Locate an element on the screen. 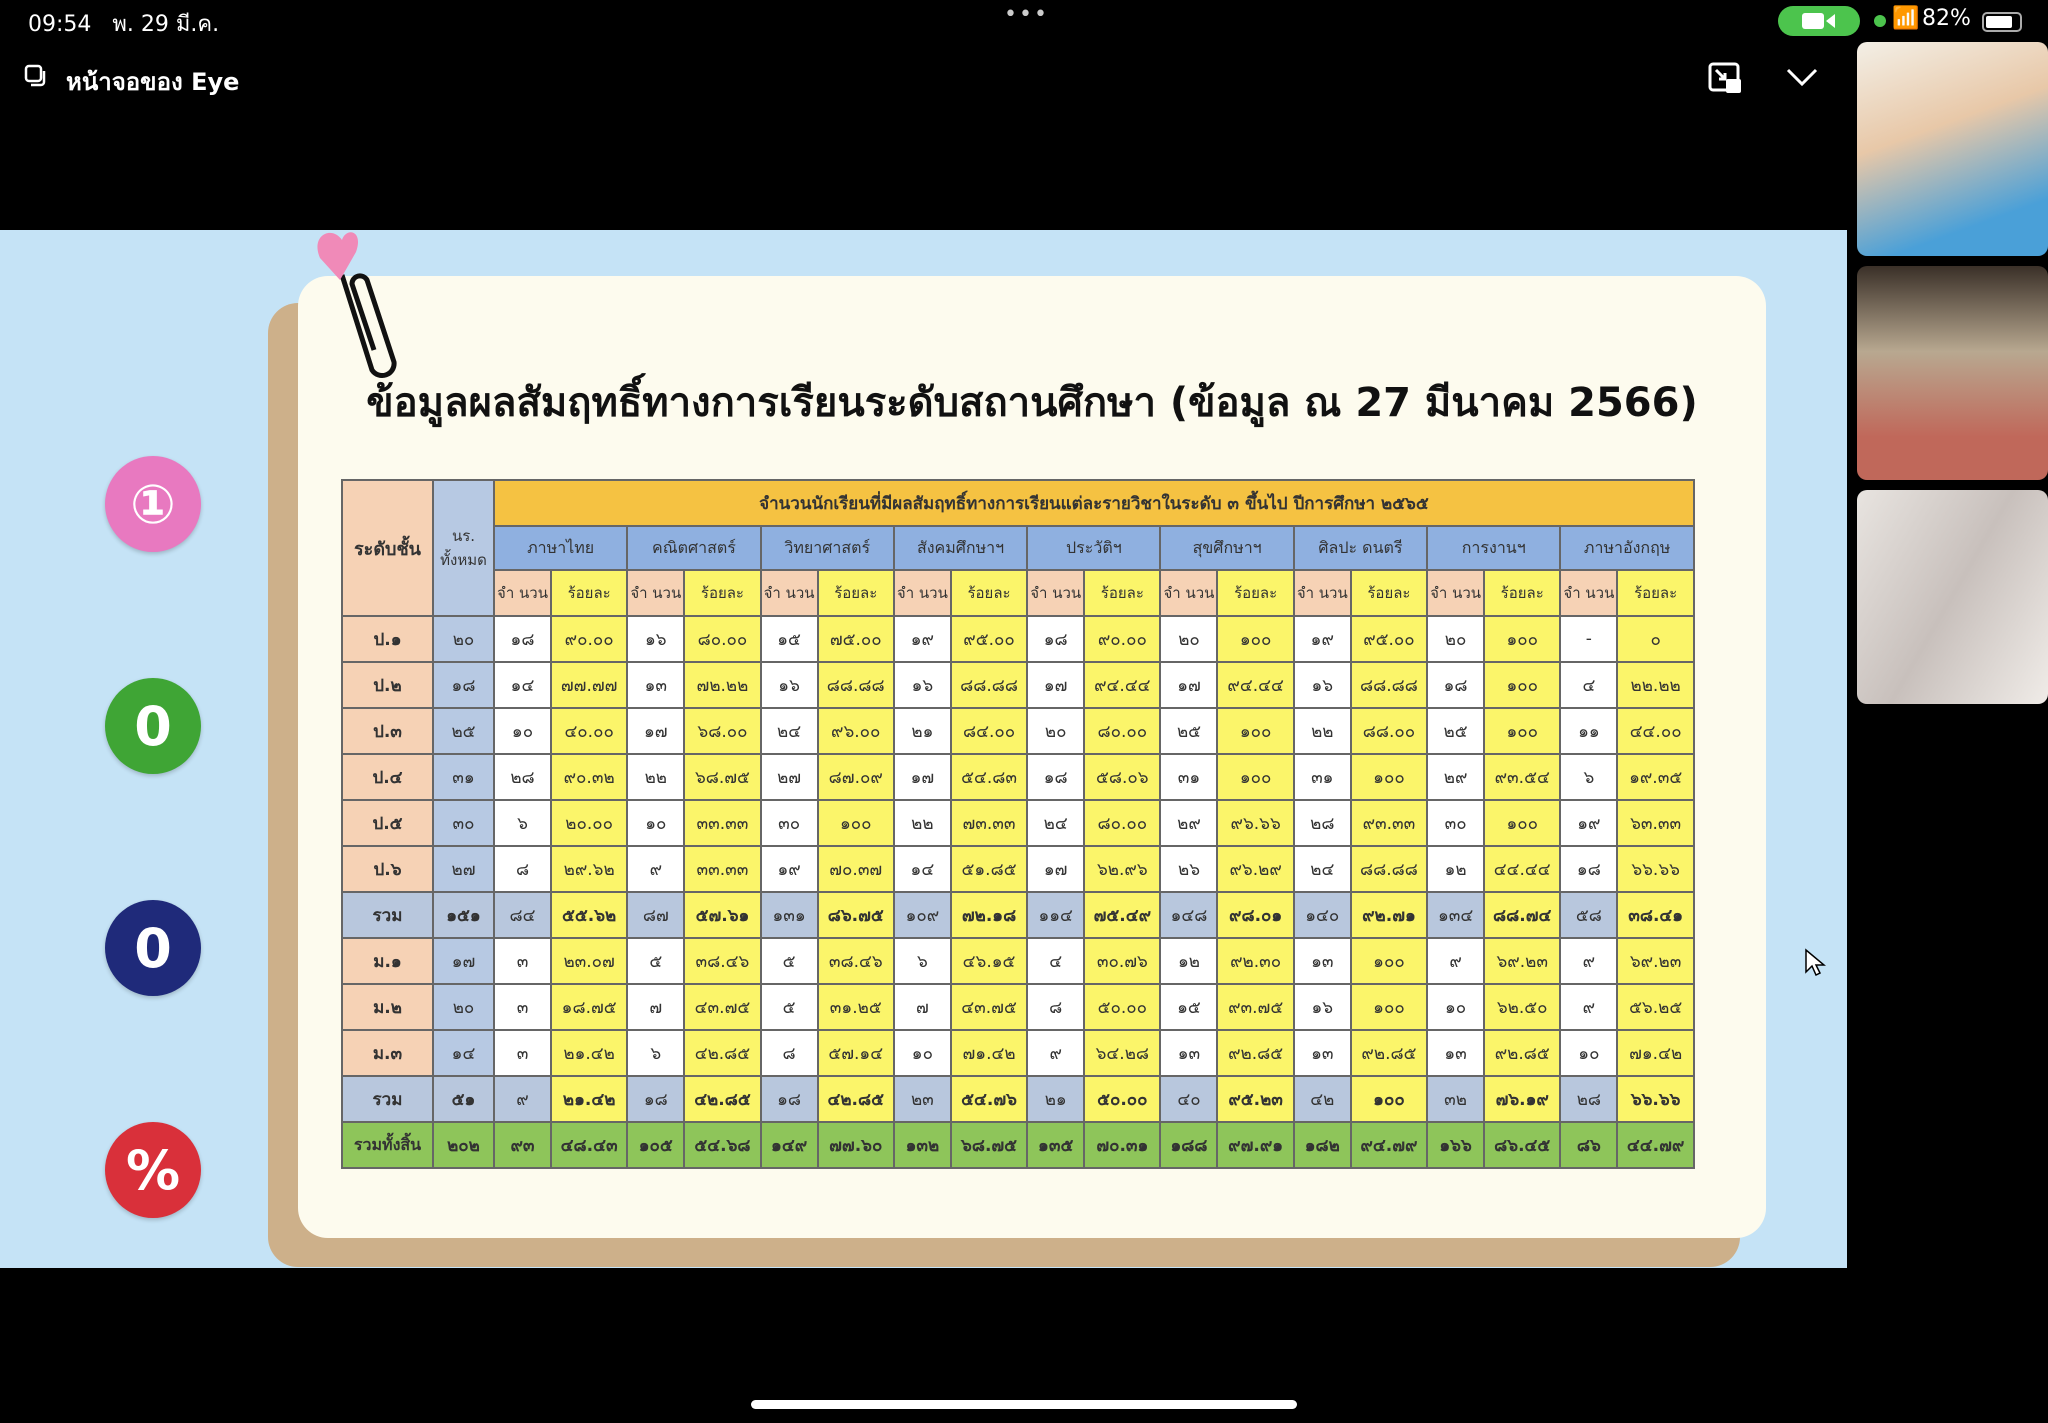  cell-count: ๑๒ is located at coordinates (1189, 961).